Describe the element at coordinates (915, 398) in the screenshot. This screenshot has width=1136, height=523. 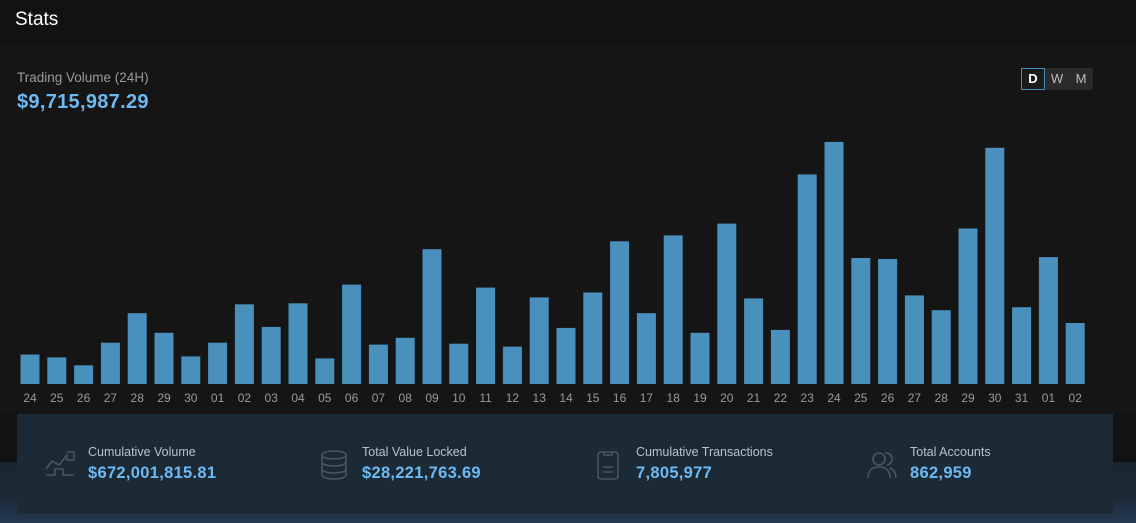
I see `x-tick-label-33: 27` at that location.